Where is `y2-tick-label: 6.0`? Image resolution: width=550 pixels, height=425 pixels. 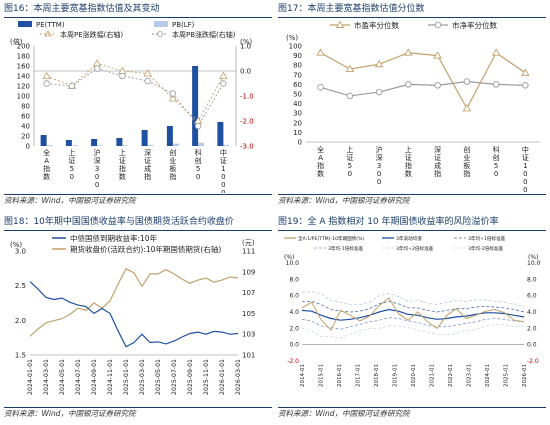
y2-tick-label: 6.0 is located at coordinates (532, 296).